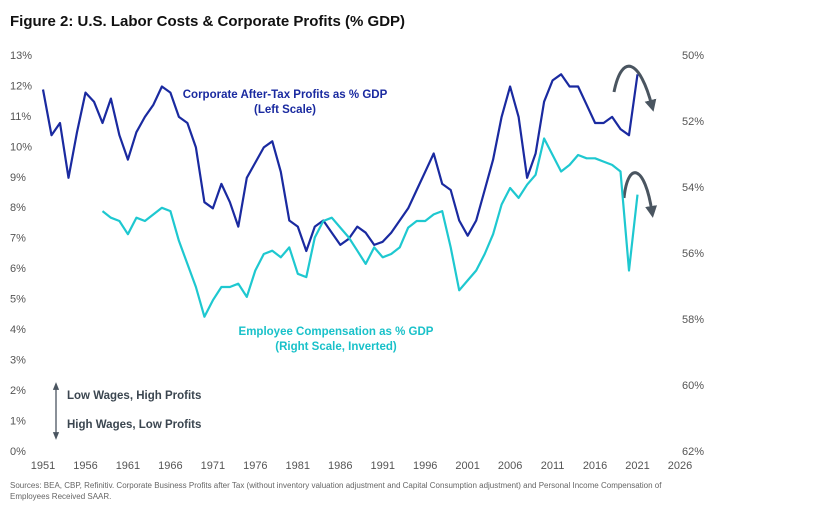 This screenshot has height=513, width=840. Describe the element at coordinates (693, 254) in the screenshot. I see `y2-tick-label: 56%` at that location.